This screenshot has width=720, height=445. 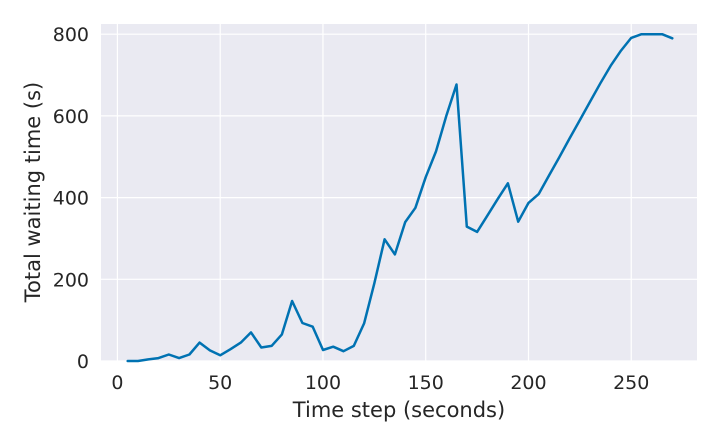 What do you see at coordinates (33, 192) in the screenshot?
I see `y-axis-label: Total waiting time (s)` at bounding box center [33, 192].